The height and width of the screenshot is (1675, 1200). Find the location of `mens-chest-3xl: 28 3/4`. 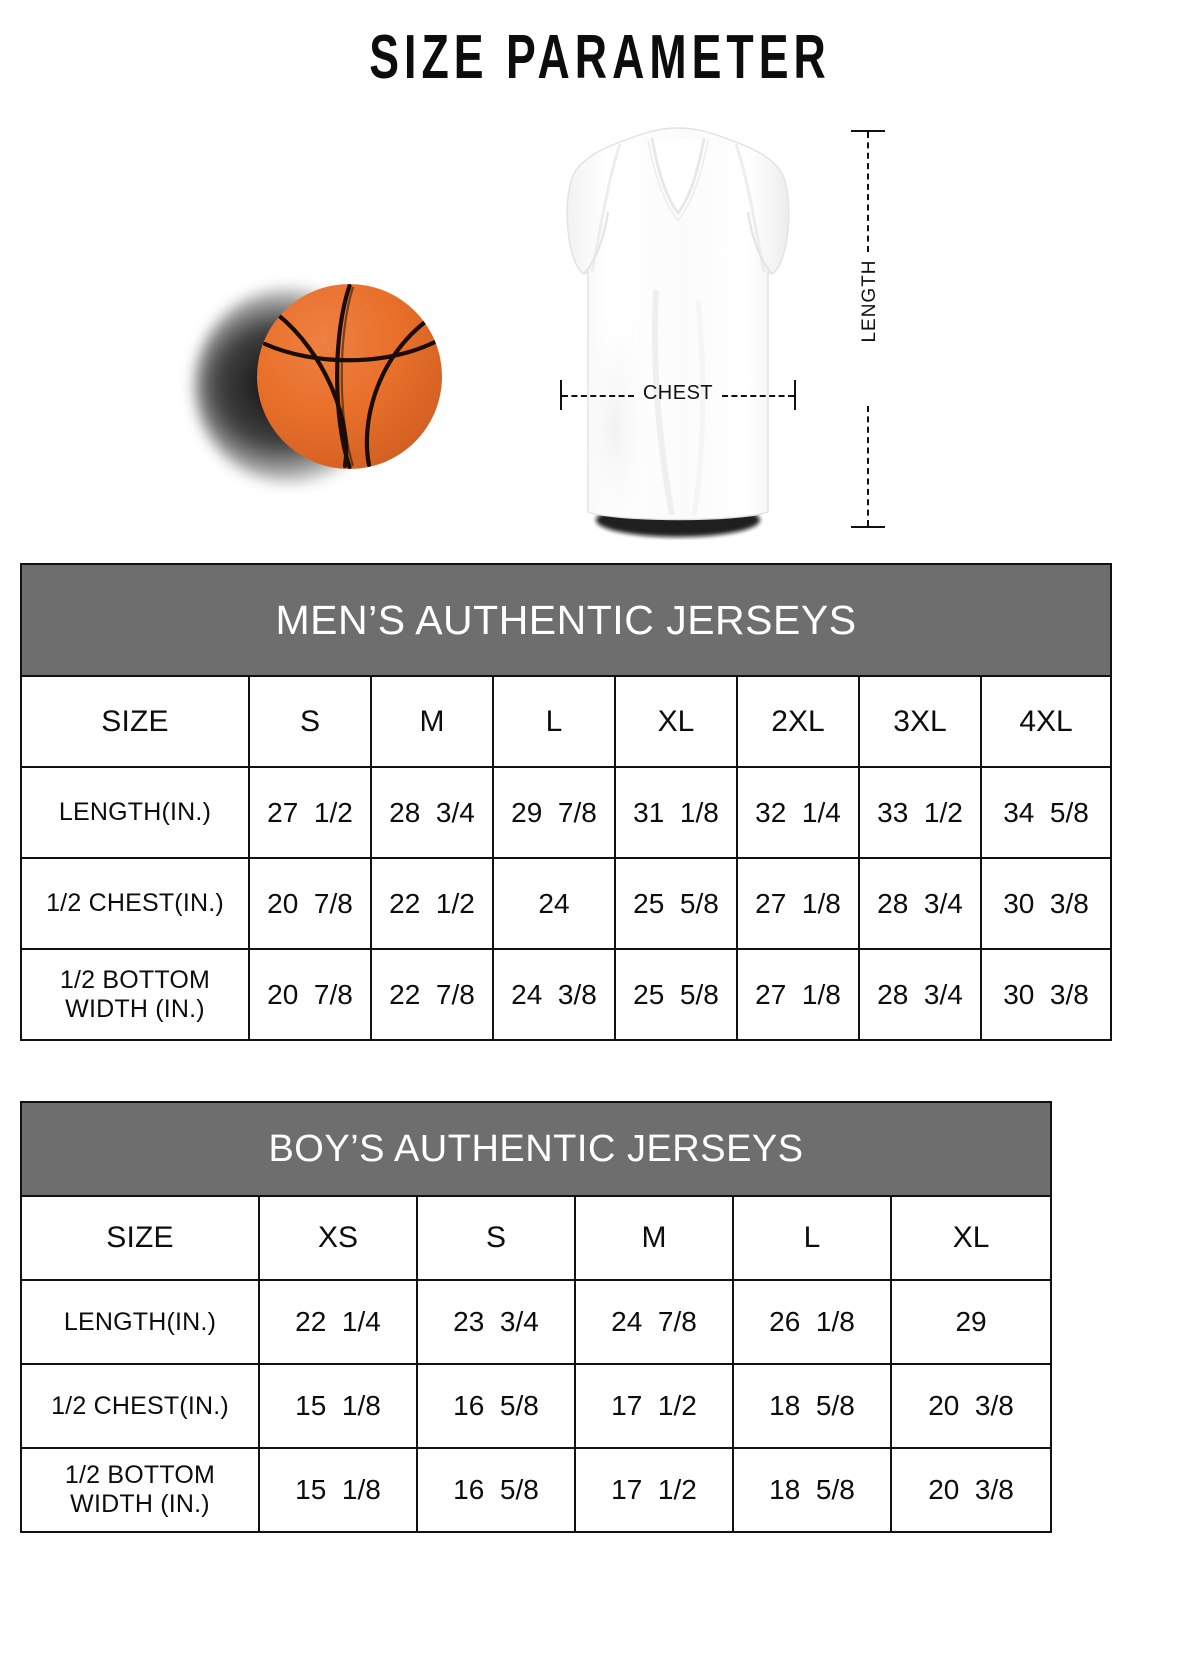

mens-chest-3xl: 28 3/4 is located at coordinates (920, 903).